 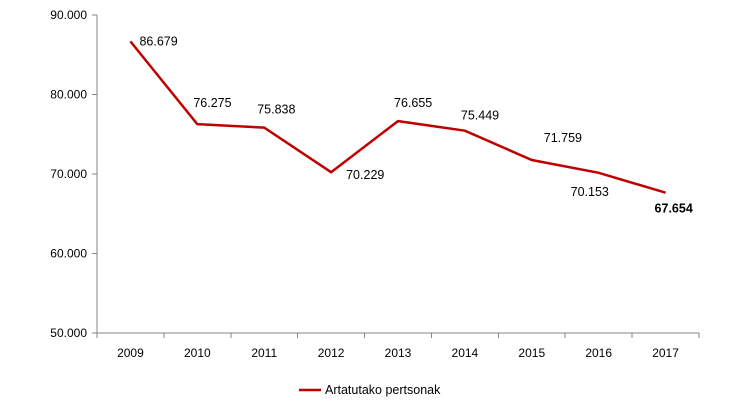 What do you see at coordinates (68, 95) in the screenshot?
I see `y-tick-label: 80.000` at bounding box center [68, 95].